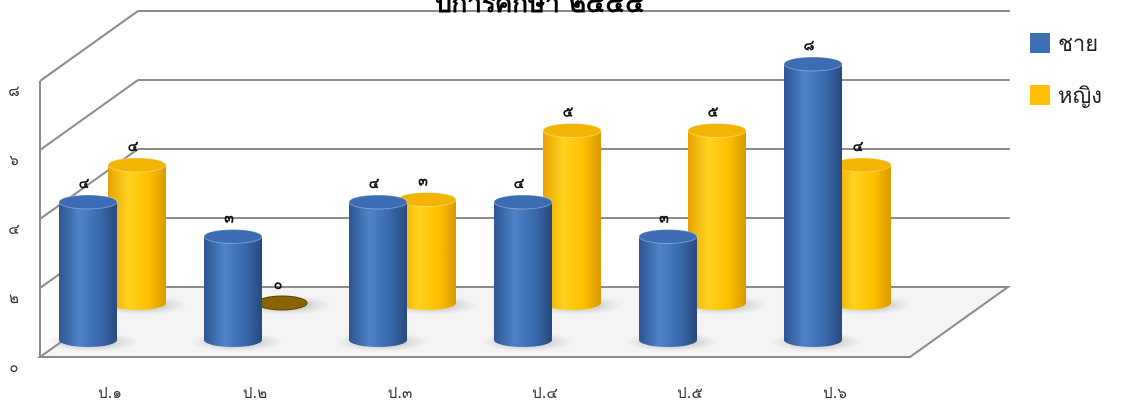 The width and height of the screenshot is (1122, 403). I want to click on y-tick-label: ๘, so click(14, 91).